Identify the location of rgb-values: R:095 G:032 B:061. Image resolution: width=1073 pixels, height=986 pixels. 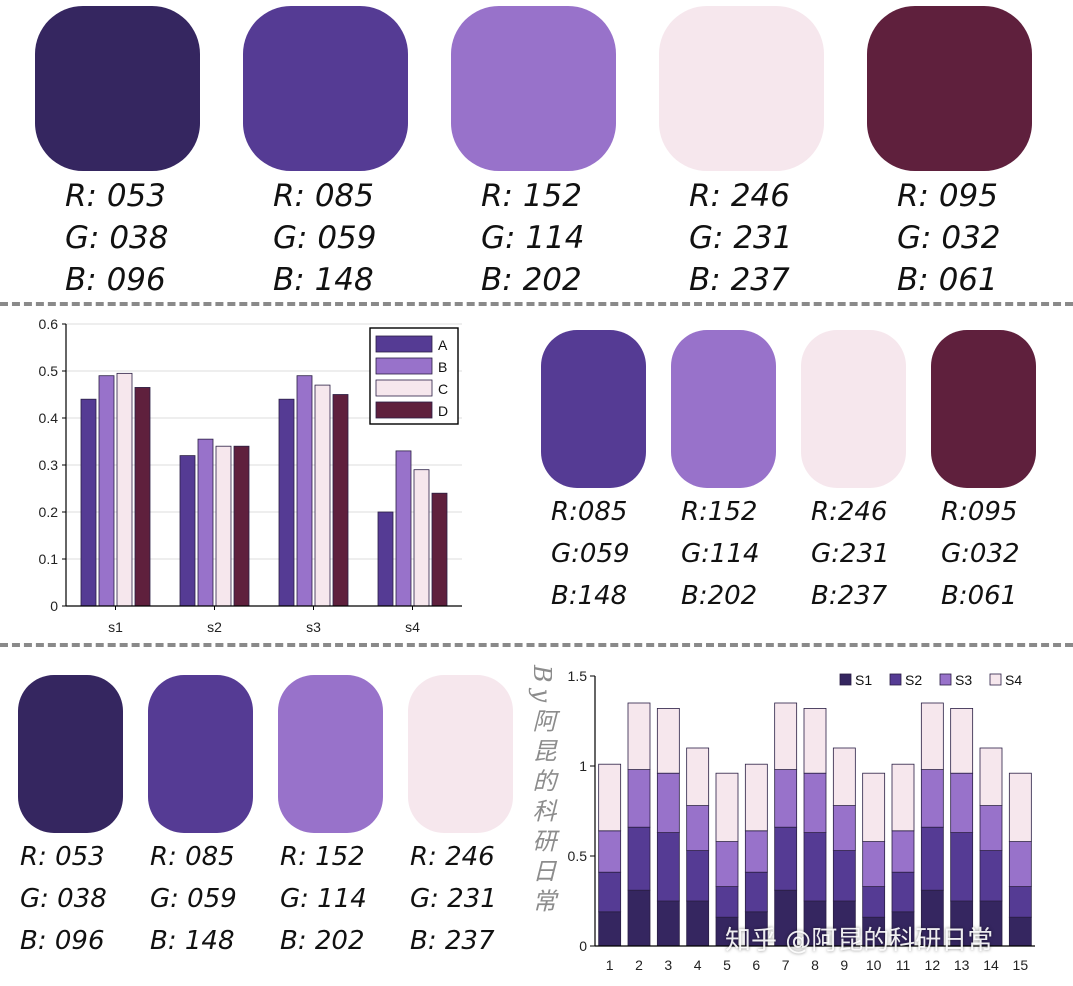
(980, 560).